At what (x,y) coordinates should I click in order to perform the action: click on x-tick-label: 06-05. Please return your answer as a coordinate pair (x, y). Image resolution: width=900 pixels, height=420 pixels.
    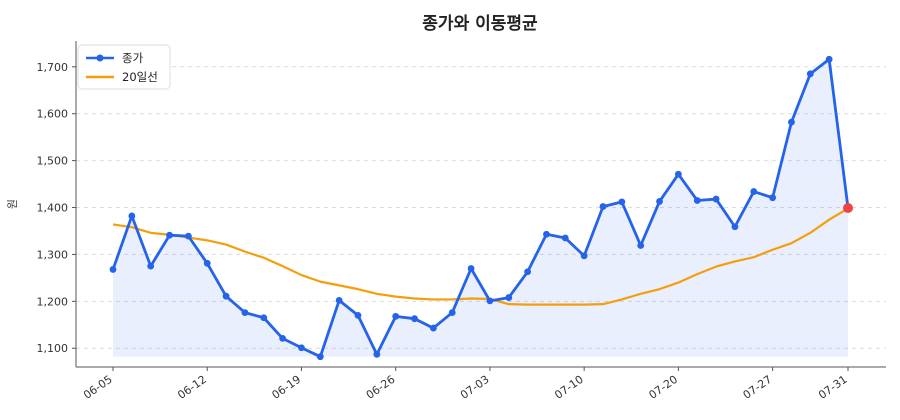
    Looking at the image, I should click on (98, 387).